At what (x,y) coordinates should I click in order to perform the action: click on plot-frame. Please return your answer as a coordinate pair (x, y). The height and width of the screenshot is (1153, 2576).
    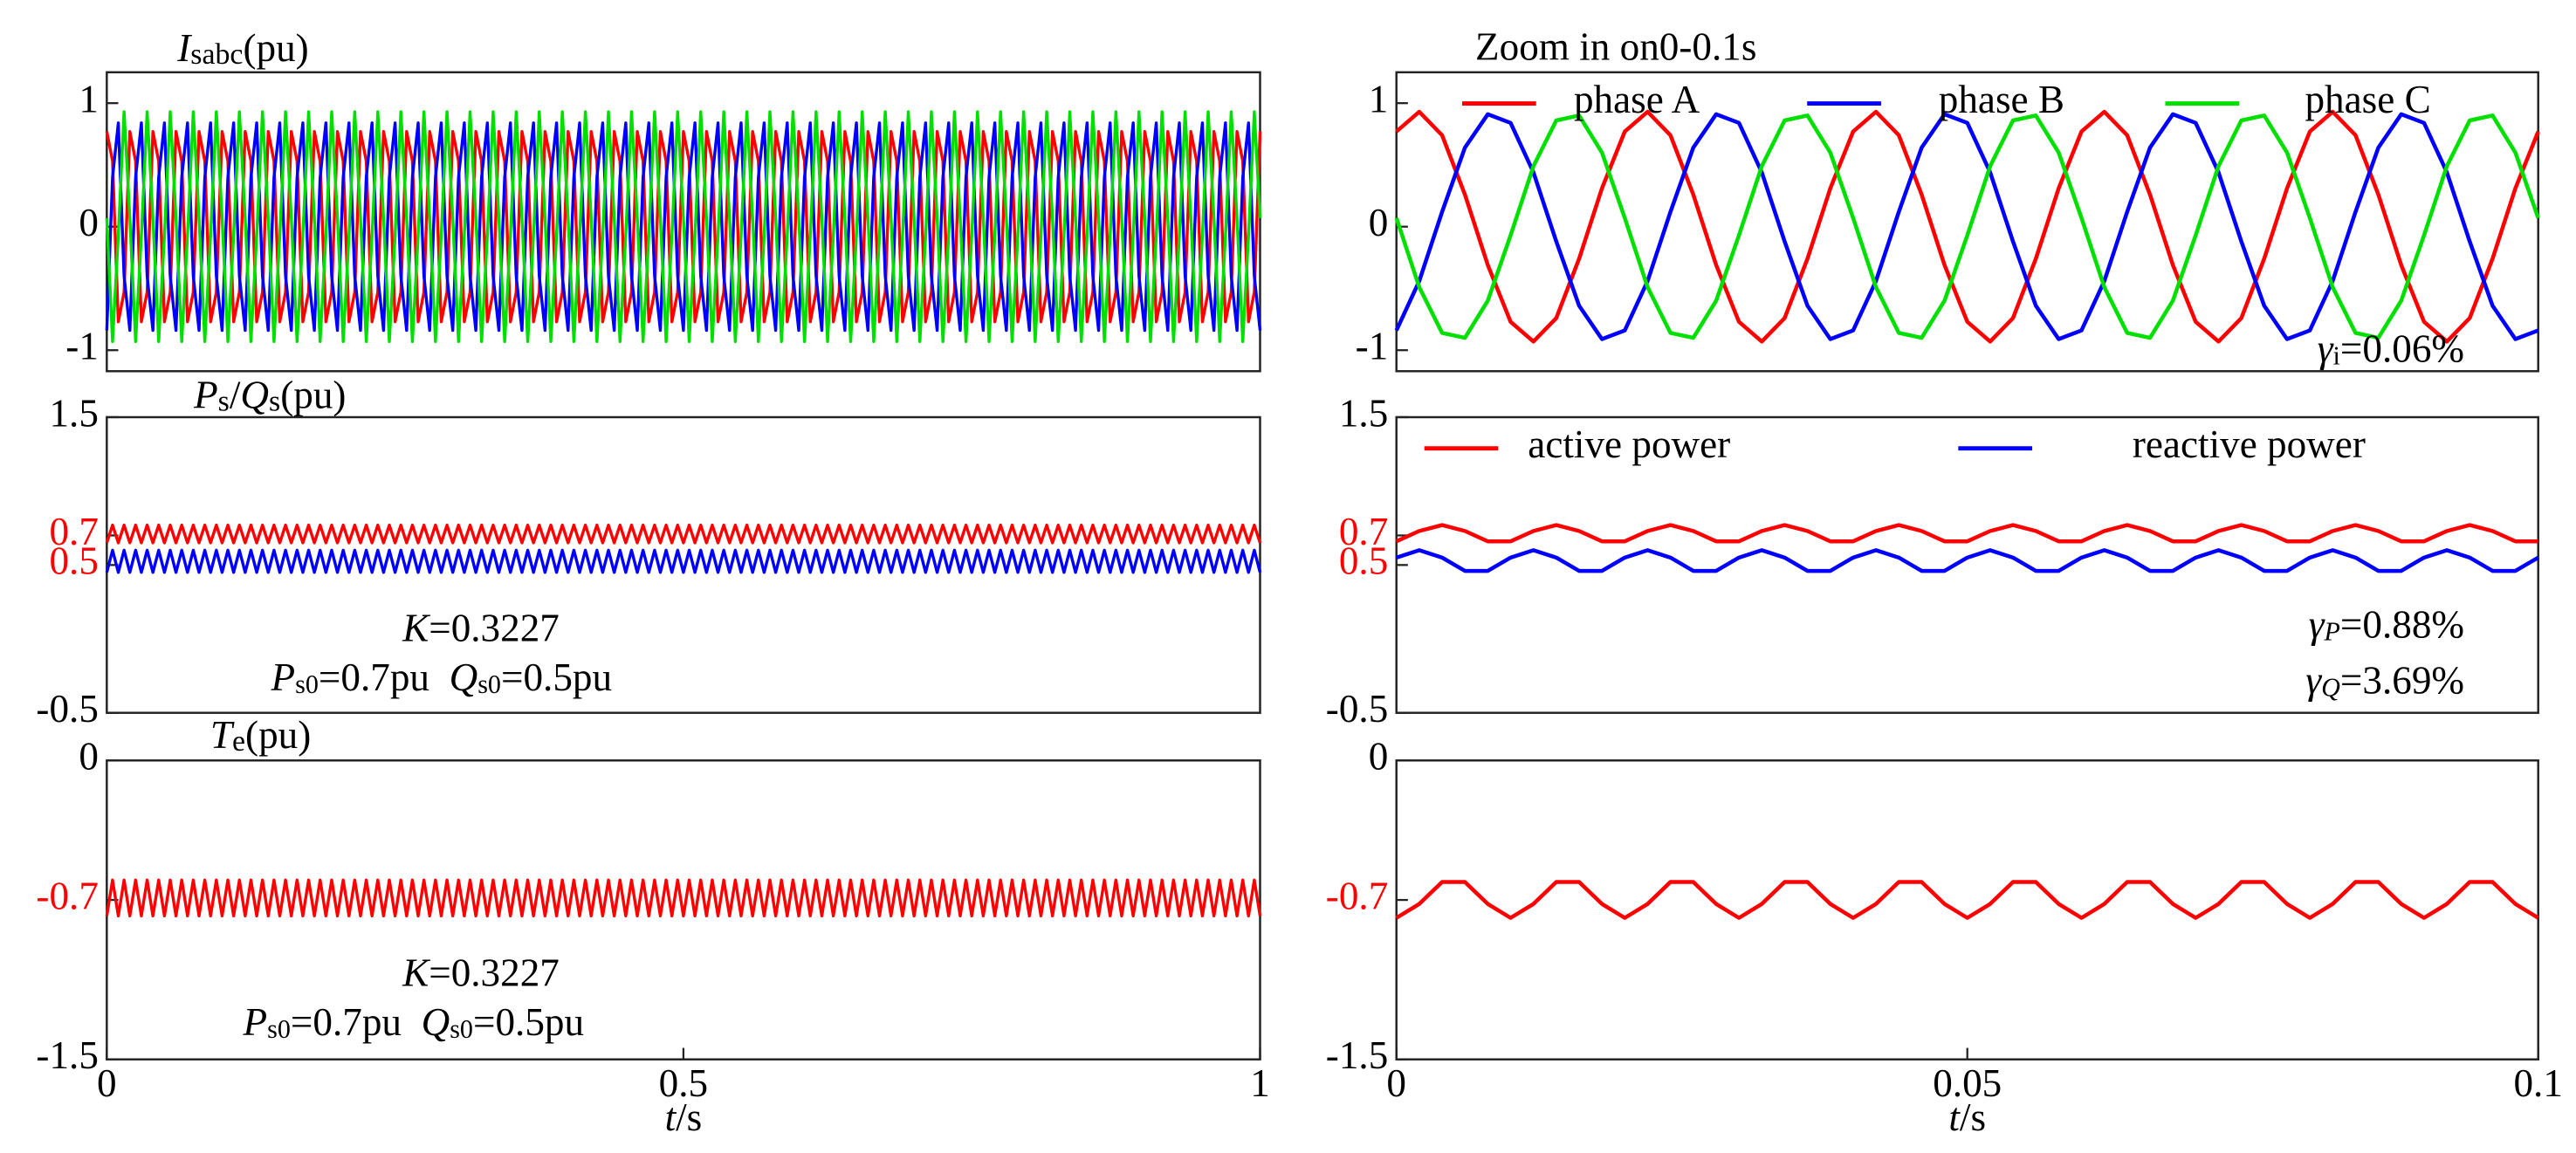
    Looking at the image, I should click on (1967, 909).